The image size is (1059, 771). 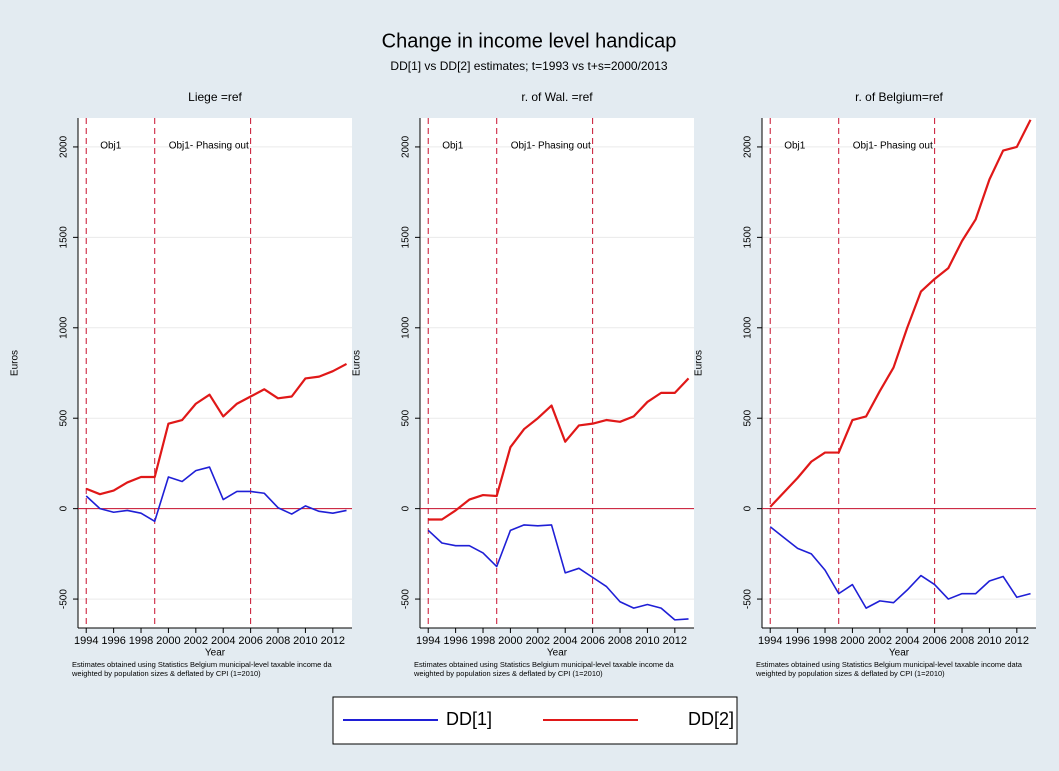 What do you see at coordinates (469, 719) in the screenshot?
I see `legend-label: DD[1]` at bounding box center [469, 719].